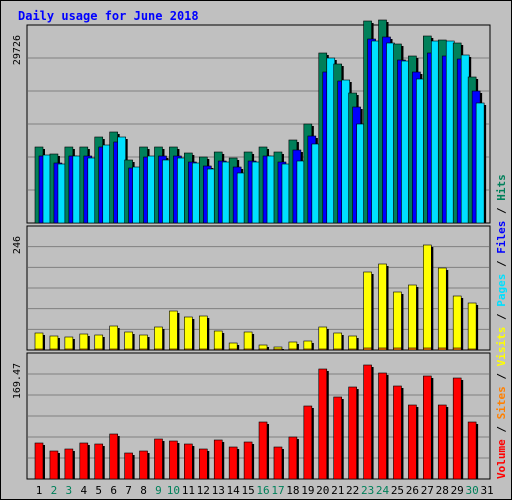 Image resolution: width=512 pixels, height=500 pixels. What do you see at coordinates (277, 490) in the screenshot?
I see `x-tick-label-day-17: 17` at bounding box center [277, 490].